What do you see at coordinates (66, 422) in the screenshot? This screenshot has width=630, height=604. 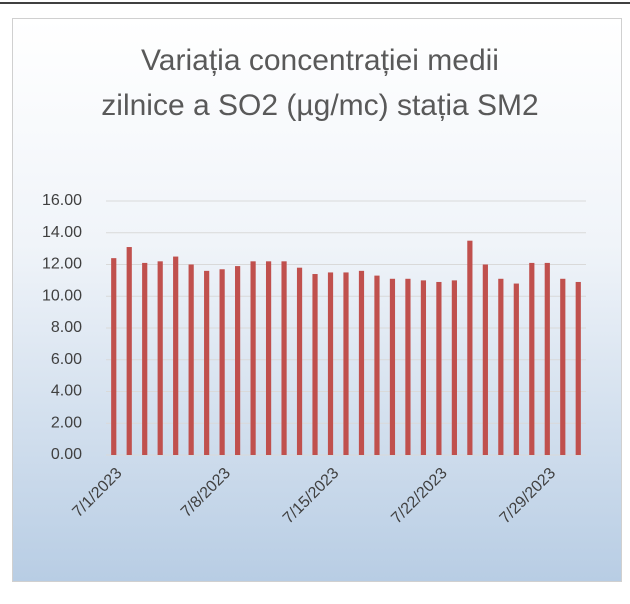 I see `y-tick-label: 2.00` at bounding box center [66, 422].